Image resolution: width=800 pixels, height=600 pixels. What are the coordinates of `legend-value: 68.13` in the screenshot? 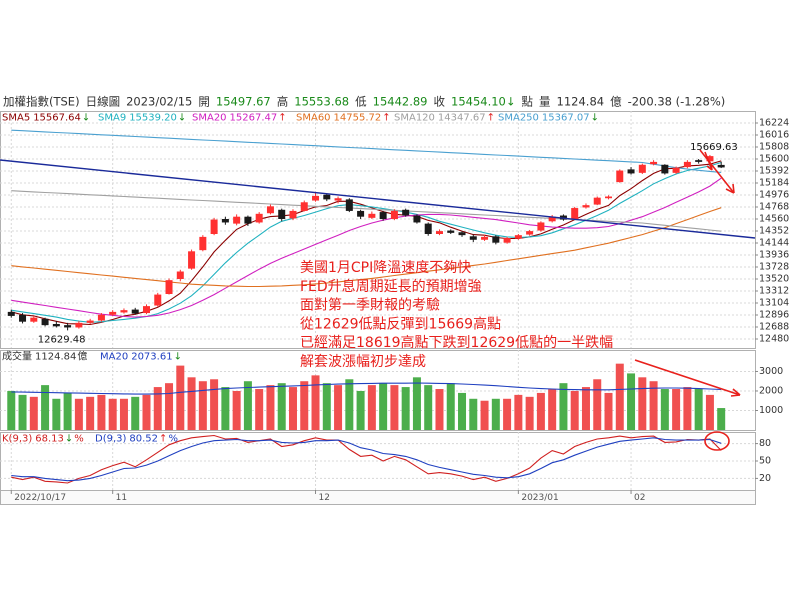 It's located at (49, 439).